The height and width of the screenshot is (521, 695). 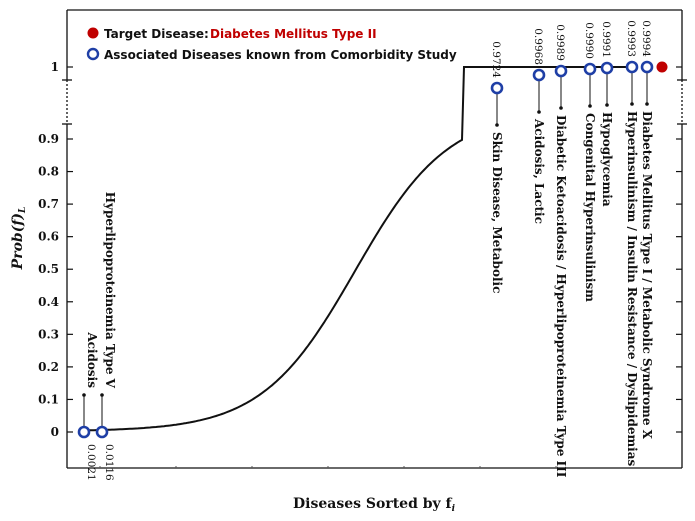 I want to click on y-tick-label: 0.8, so click(x=48, y=172).